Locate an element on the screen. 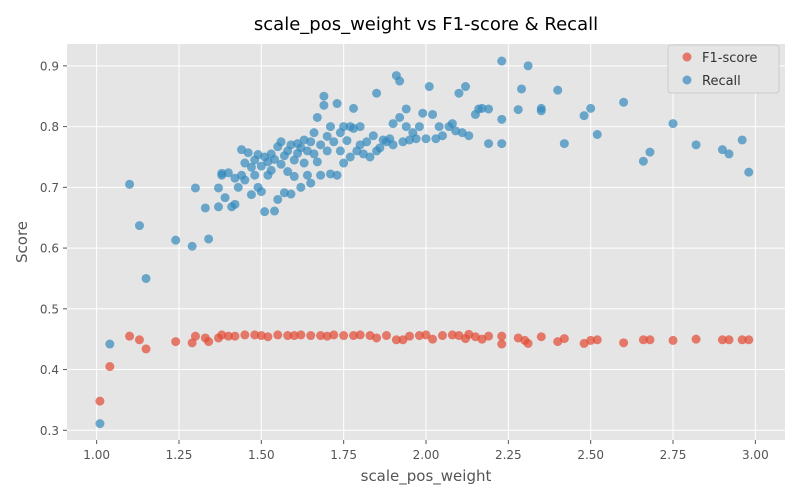 This screenshot has height=504, width=800. legend-marker-f1-score is located at coordinates (687, 57).